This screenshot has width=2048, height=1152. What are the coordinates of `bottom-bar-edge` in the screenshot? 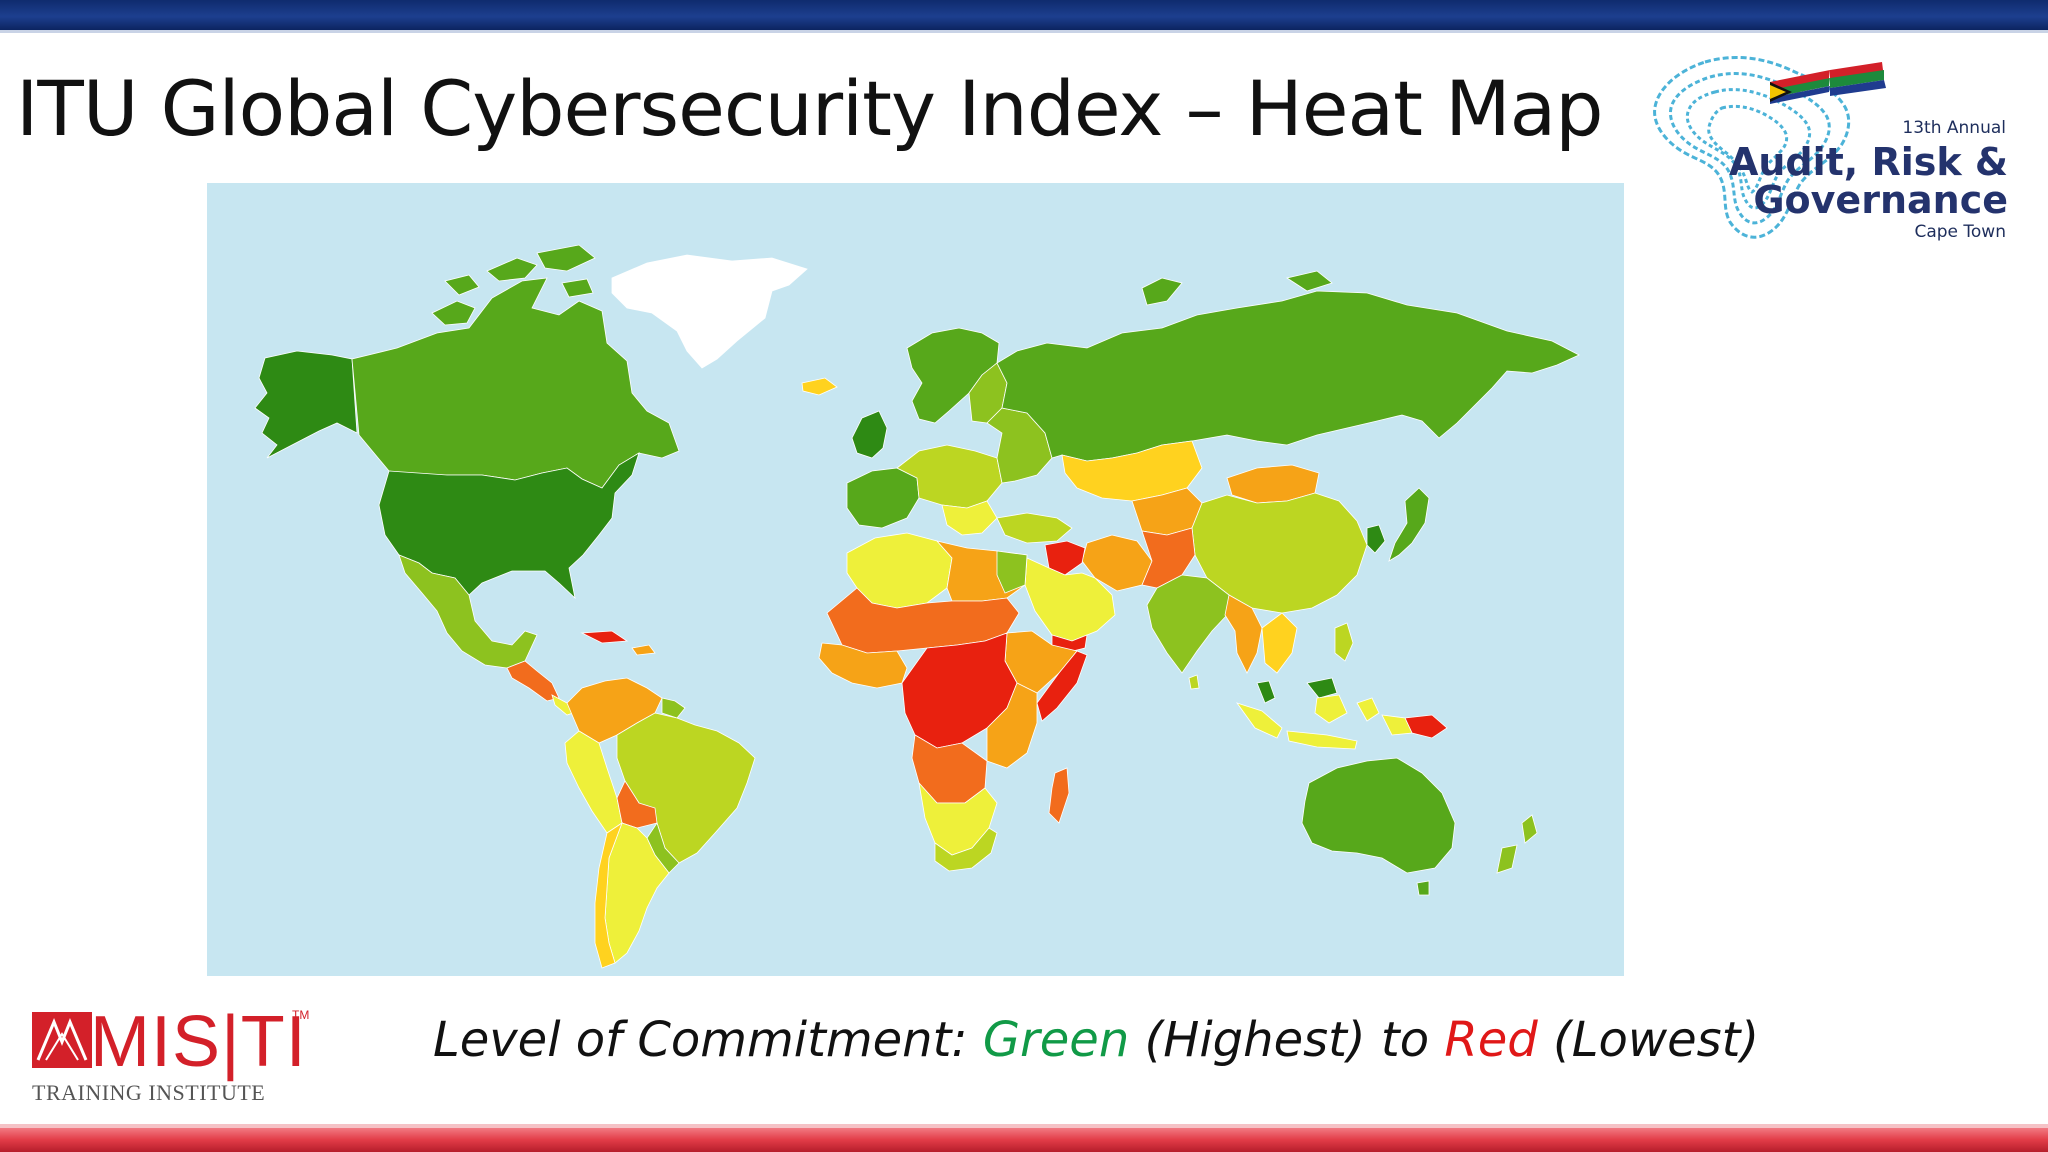 It's located at (1024, 1126).